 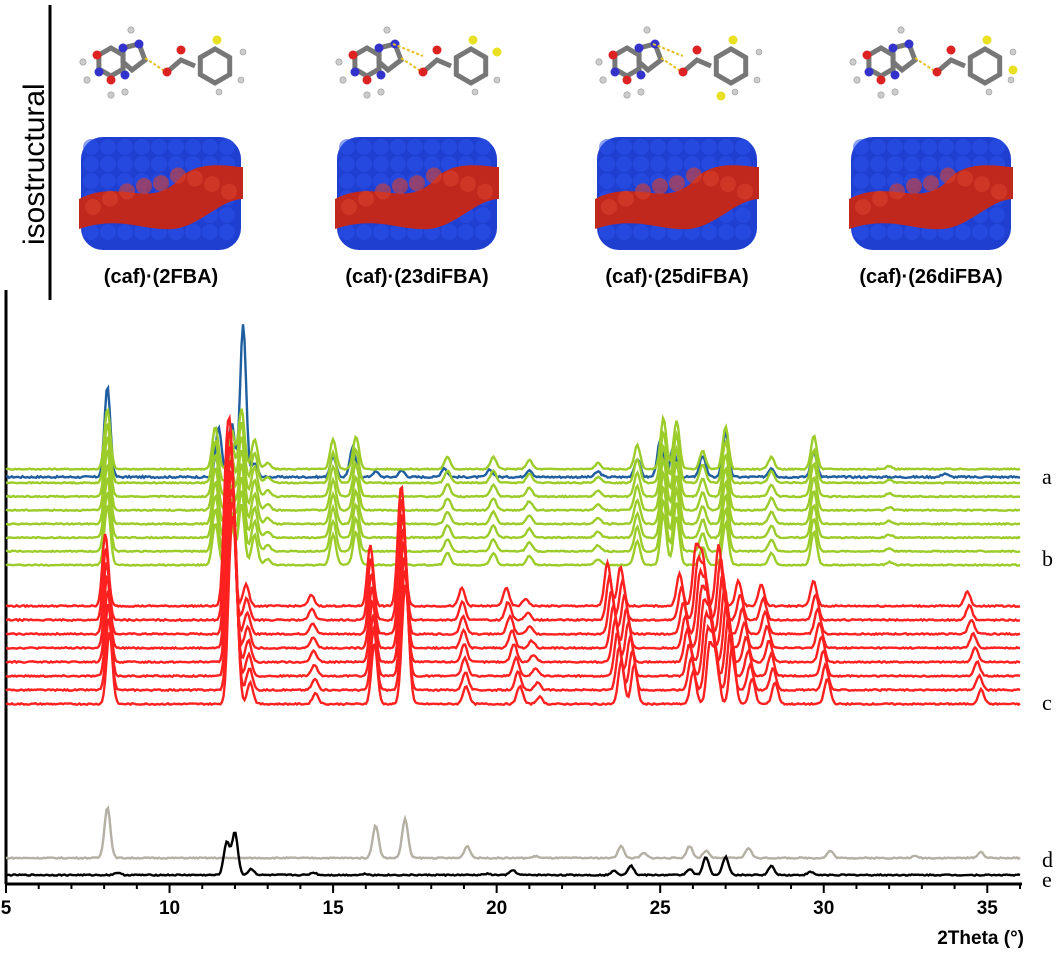 I want to click on trace-label-c: c, so click(x=1047, y=702).